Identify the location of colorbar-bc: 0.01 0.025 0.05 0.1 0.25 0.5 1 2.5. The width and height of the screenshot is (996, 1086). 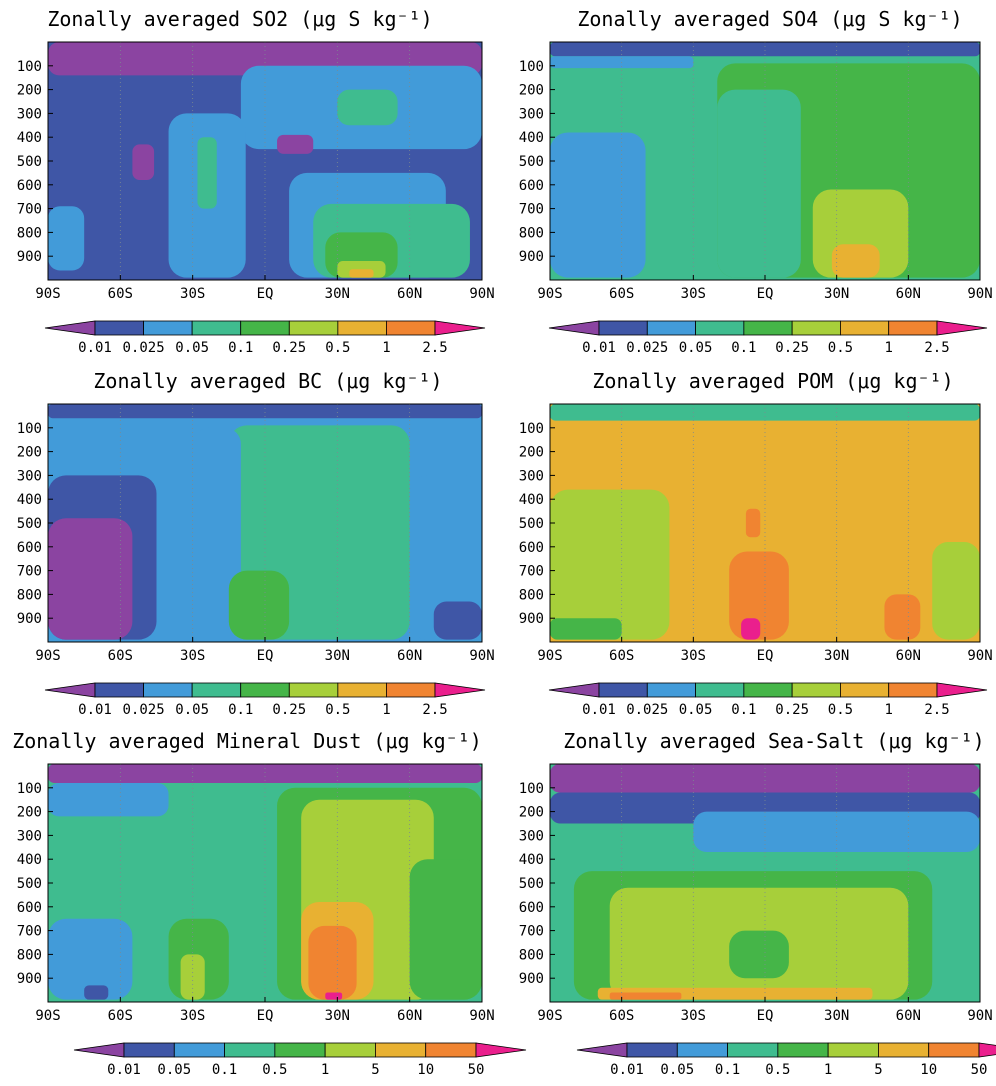
(265, 700).